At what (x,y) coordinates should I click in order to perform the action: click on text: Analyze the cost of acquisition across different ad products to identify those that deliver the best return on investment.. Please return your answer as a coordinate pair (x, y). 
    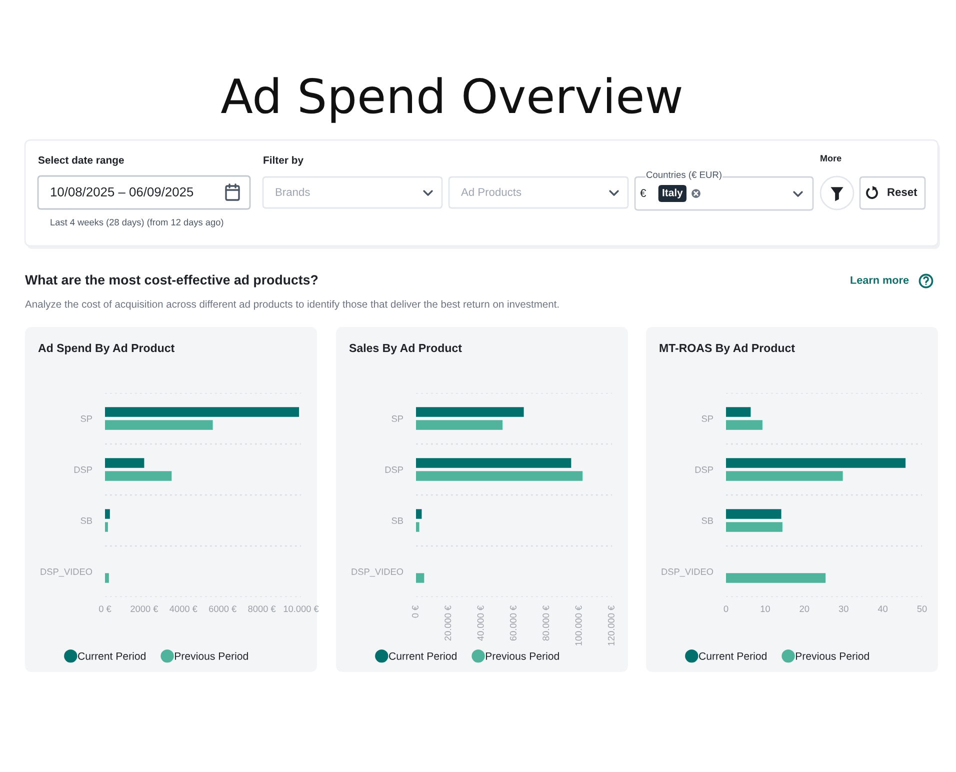
    Looking at the image, I should click on (292, 305).